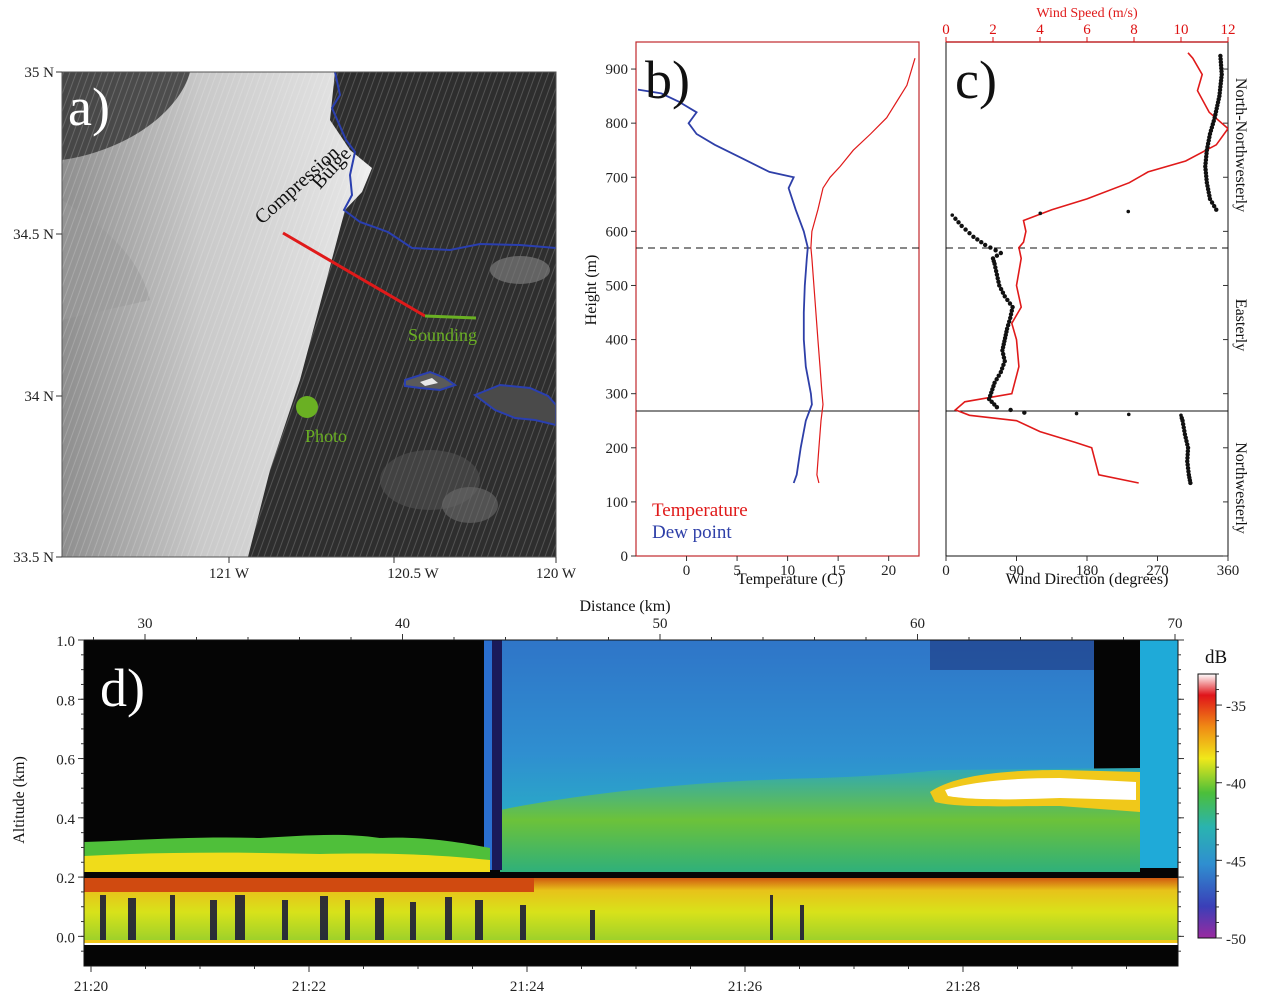  Describe the element at coordinates (660, 624) in the screenshot. I see `panel-d-distancetick: 50` at that location.